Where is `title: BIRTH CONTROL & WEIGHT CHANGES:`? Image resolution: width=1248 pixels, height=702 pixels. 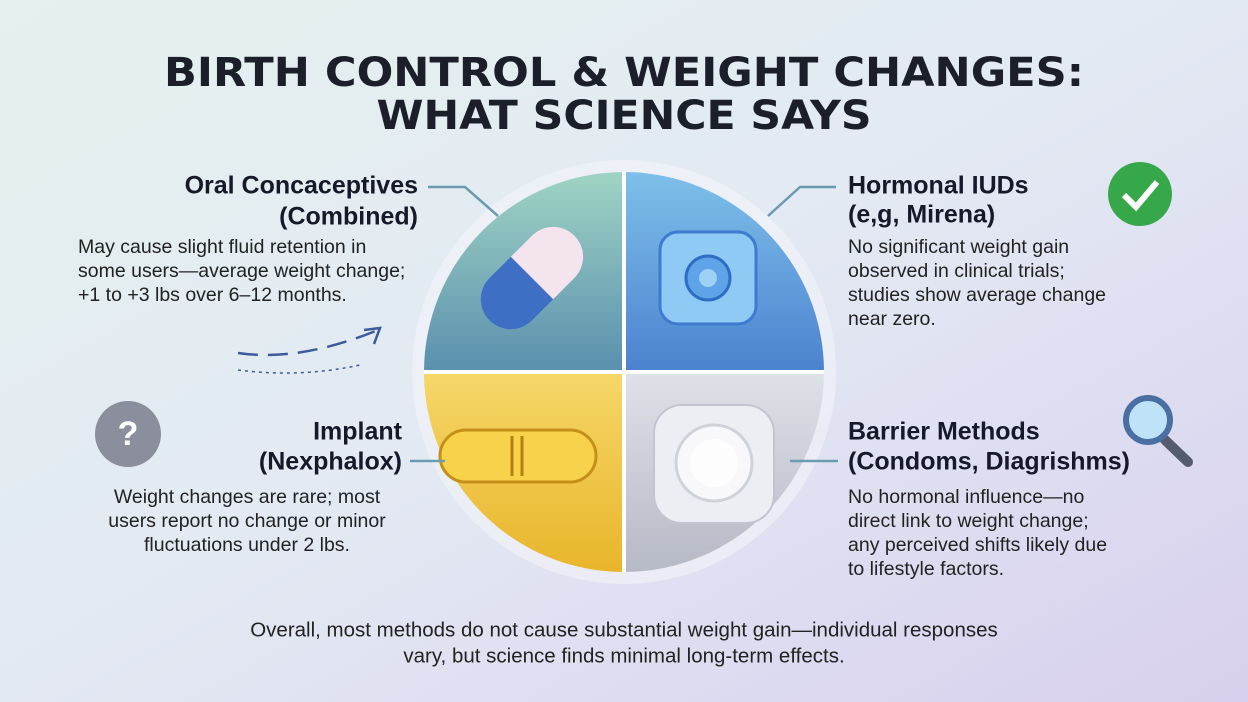
title: BIRTH CONTROL & WEIGHT CHANGES: is located at coordinates (624, 73).